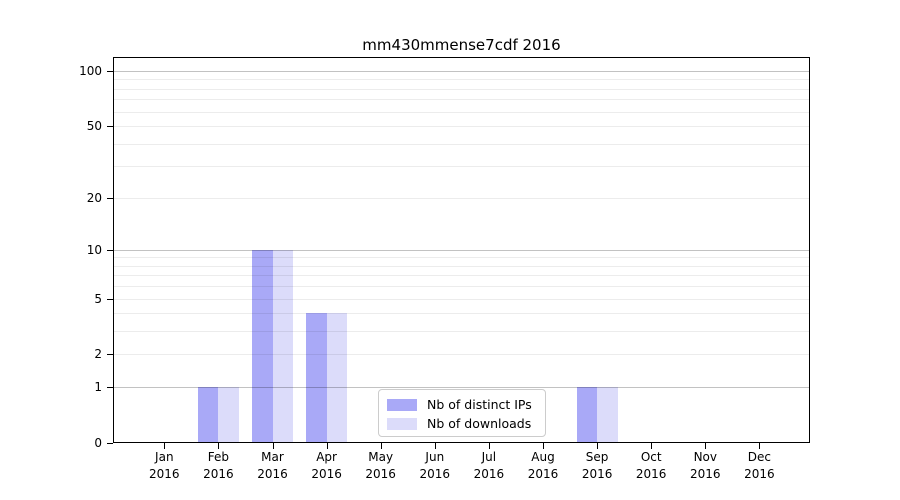  Describe the element at coordinates (597, 465) in the screenshot. I see `x-tick-label-sep: Sep 2016` at that location.